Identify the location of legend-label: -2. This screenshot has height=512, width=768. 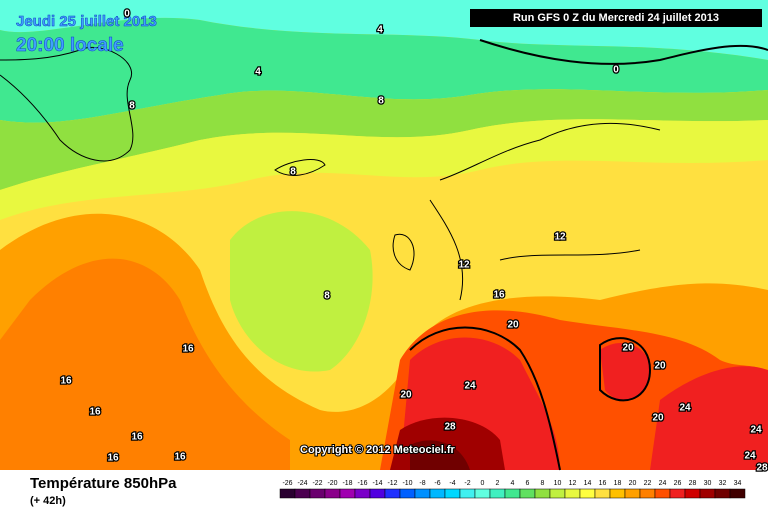
(467, 483).